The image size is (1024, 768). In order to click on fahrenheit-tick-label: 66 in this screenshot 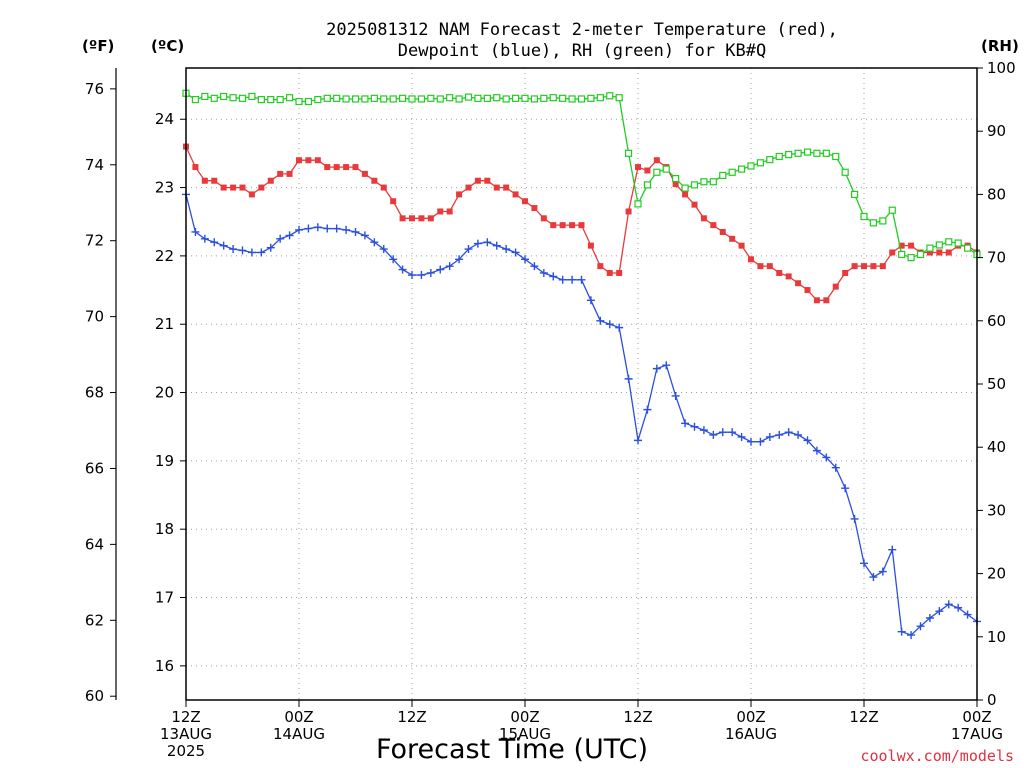, I will do `click(94, 468)`.